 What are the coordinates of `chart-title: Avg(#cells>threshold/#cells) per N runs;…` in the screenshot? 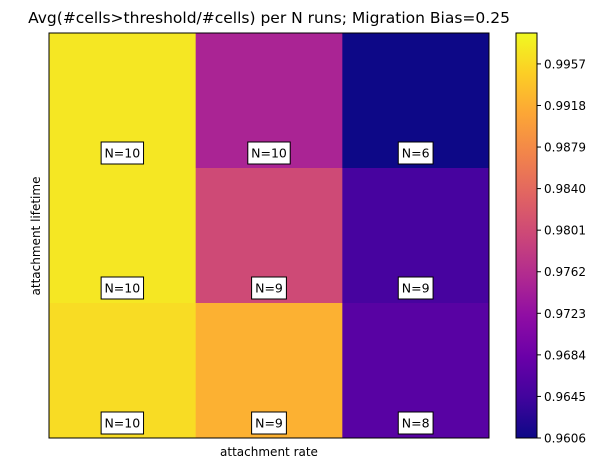 It's located at (269, 18).